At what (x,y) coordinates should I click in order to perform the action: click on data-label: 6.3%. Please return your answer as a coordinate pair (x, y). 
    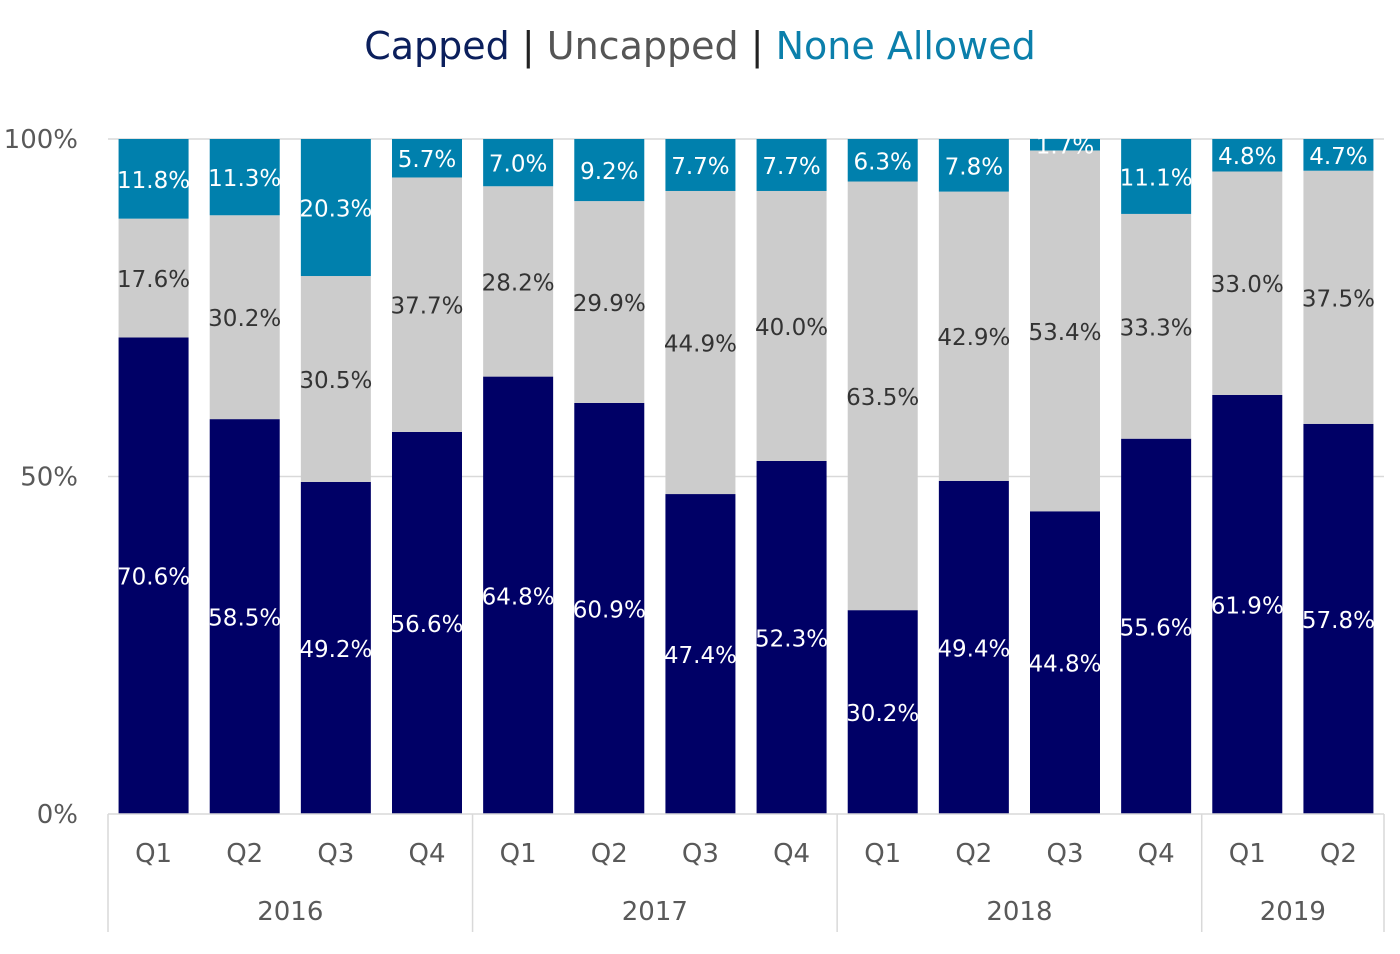
    Looking at the image, I should click on (882, 162).